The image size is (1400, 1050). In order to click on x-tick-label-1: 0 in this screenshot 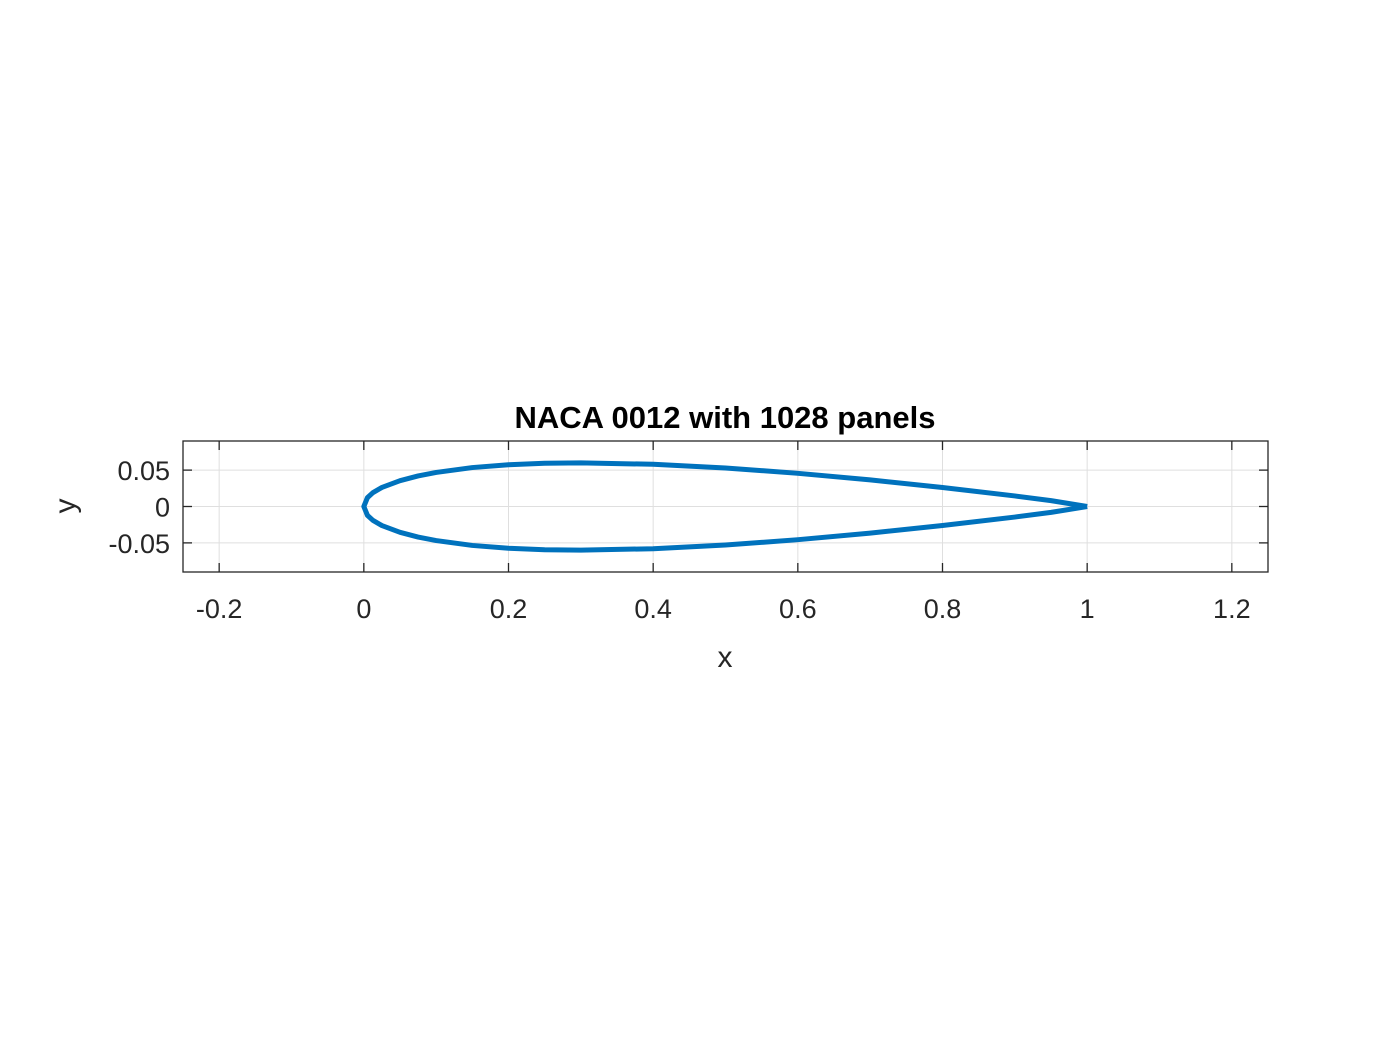, I will do `click(363, 609)`.